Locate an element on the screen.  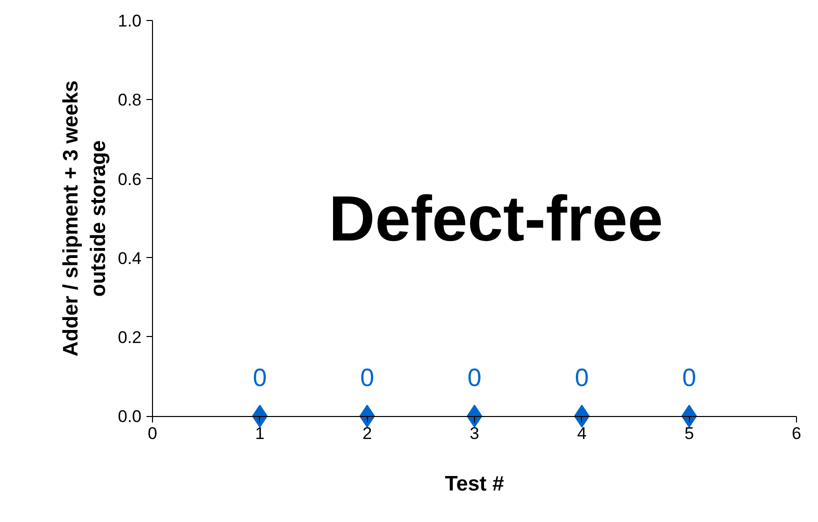
annotation: Defect-free is located at coordinates (496, 218).